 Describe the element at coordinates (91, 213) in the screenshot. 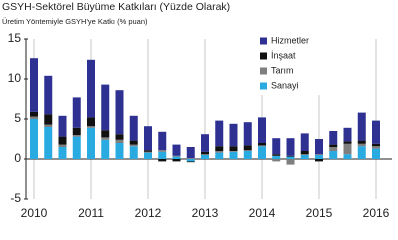

I see `x-tick-label: 2011` at that location.